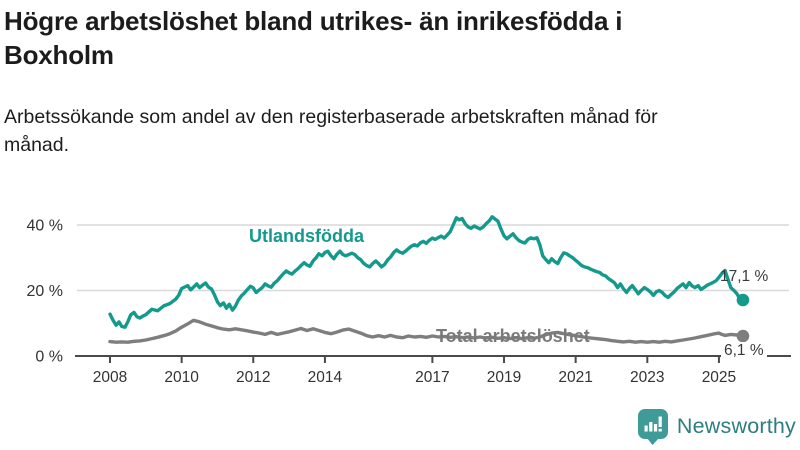 Image resolution: width=800 pixels, height=450 pixels. I want to click on x-tick-label: 2019, so click(504, 377).